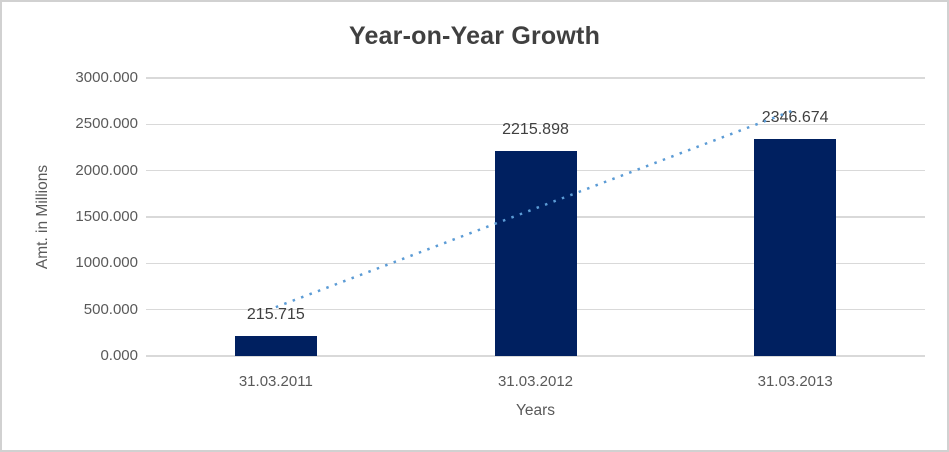 The width and height of the screenshot is (949, 452). What do you see at coordinates (119, 355) in the screenshot?
I see `y-tick-label: 0.000` at bounding box center [119, 355].